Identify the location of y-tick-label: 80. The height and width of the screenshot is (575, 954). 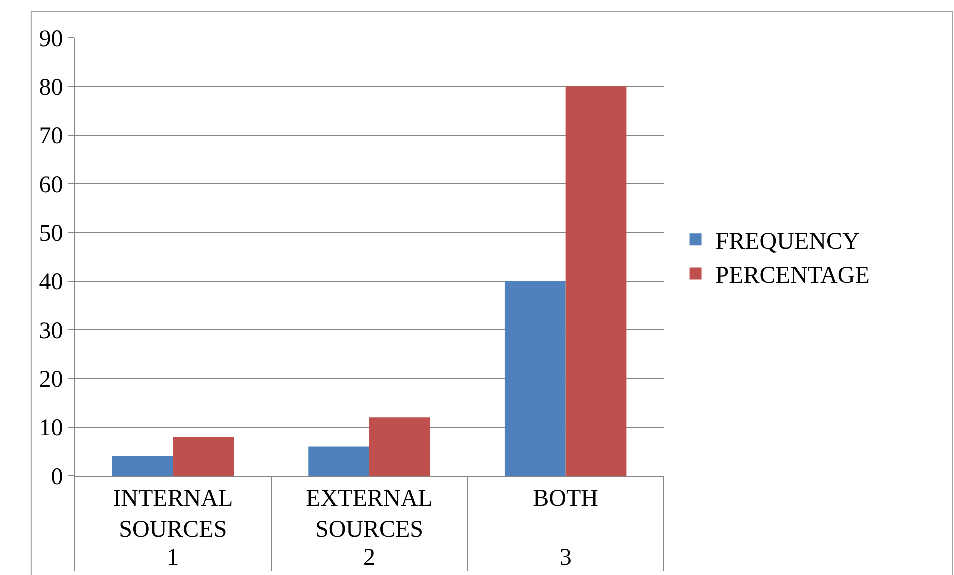
(51, 88).